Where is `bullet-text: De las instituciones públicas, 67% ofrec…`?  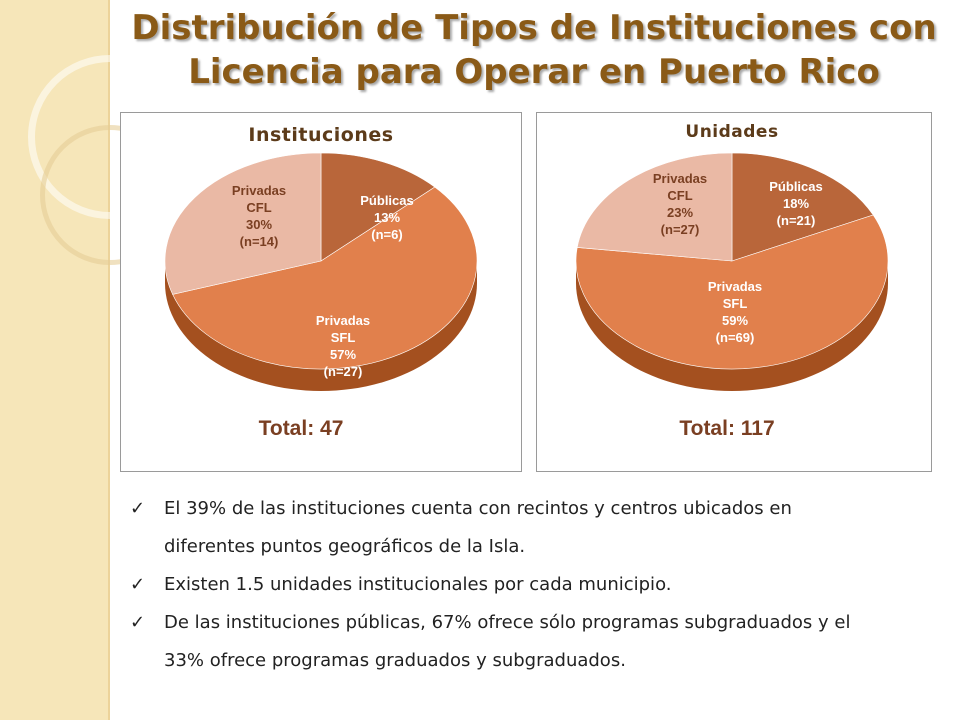 bullet-text: De las instituciones públicas, 67% ofrec… is located at coordinates (507, 622).